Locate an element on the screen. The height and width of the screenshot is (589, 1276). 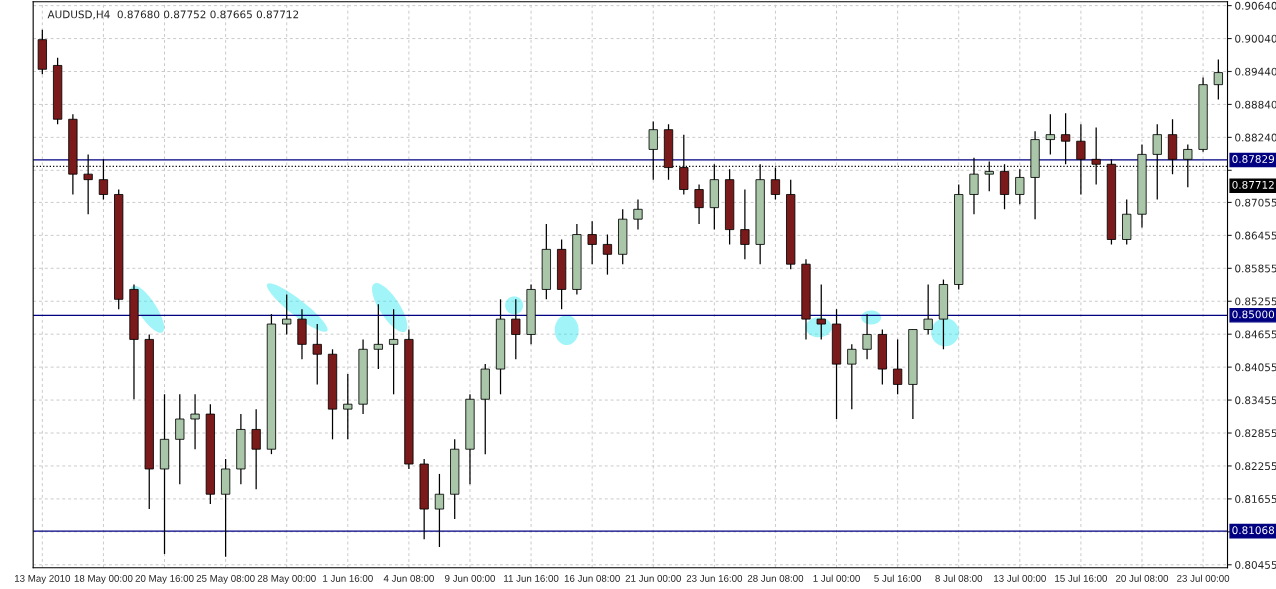
y-tick-label: 0.89440 is located at coordinates (1255, 71).